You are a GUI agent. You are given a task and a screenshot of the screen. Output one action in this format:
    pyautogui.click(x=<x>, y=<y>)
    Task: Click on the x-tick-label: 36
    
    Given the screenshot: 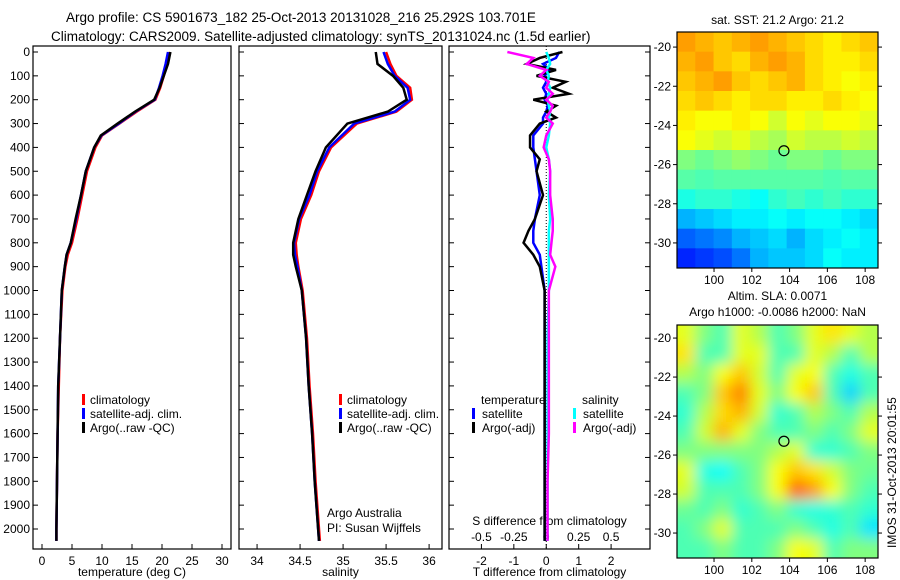 What is the action you would take?
    pyautogui.click(x=429, y=561)
    